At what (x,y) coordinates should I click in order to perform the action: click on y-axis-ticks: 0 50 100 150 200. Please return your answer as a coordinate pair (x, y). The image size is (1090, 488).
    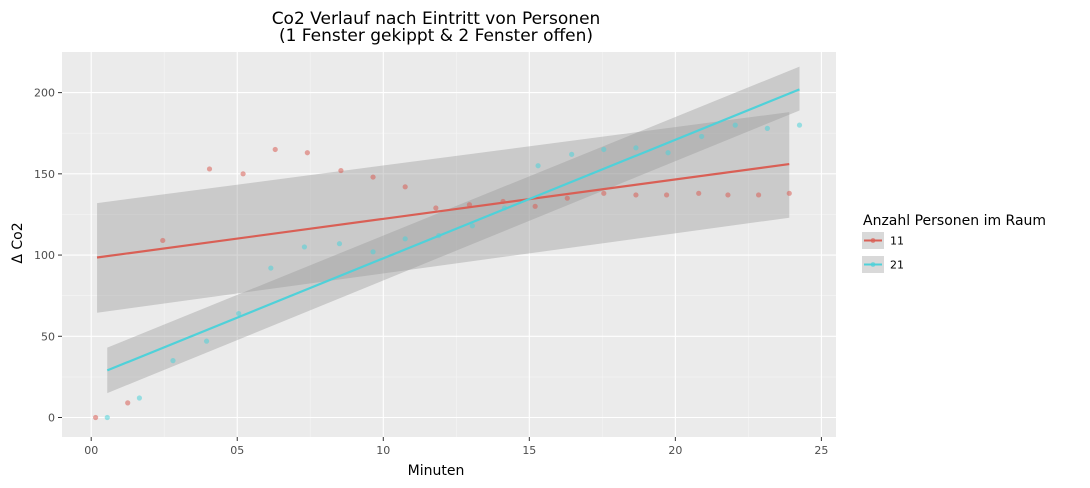
    Looking at the image, I should click on (48, 256).